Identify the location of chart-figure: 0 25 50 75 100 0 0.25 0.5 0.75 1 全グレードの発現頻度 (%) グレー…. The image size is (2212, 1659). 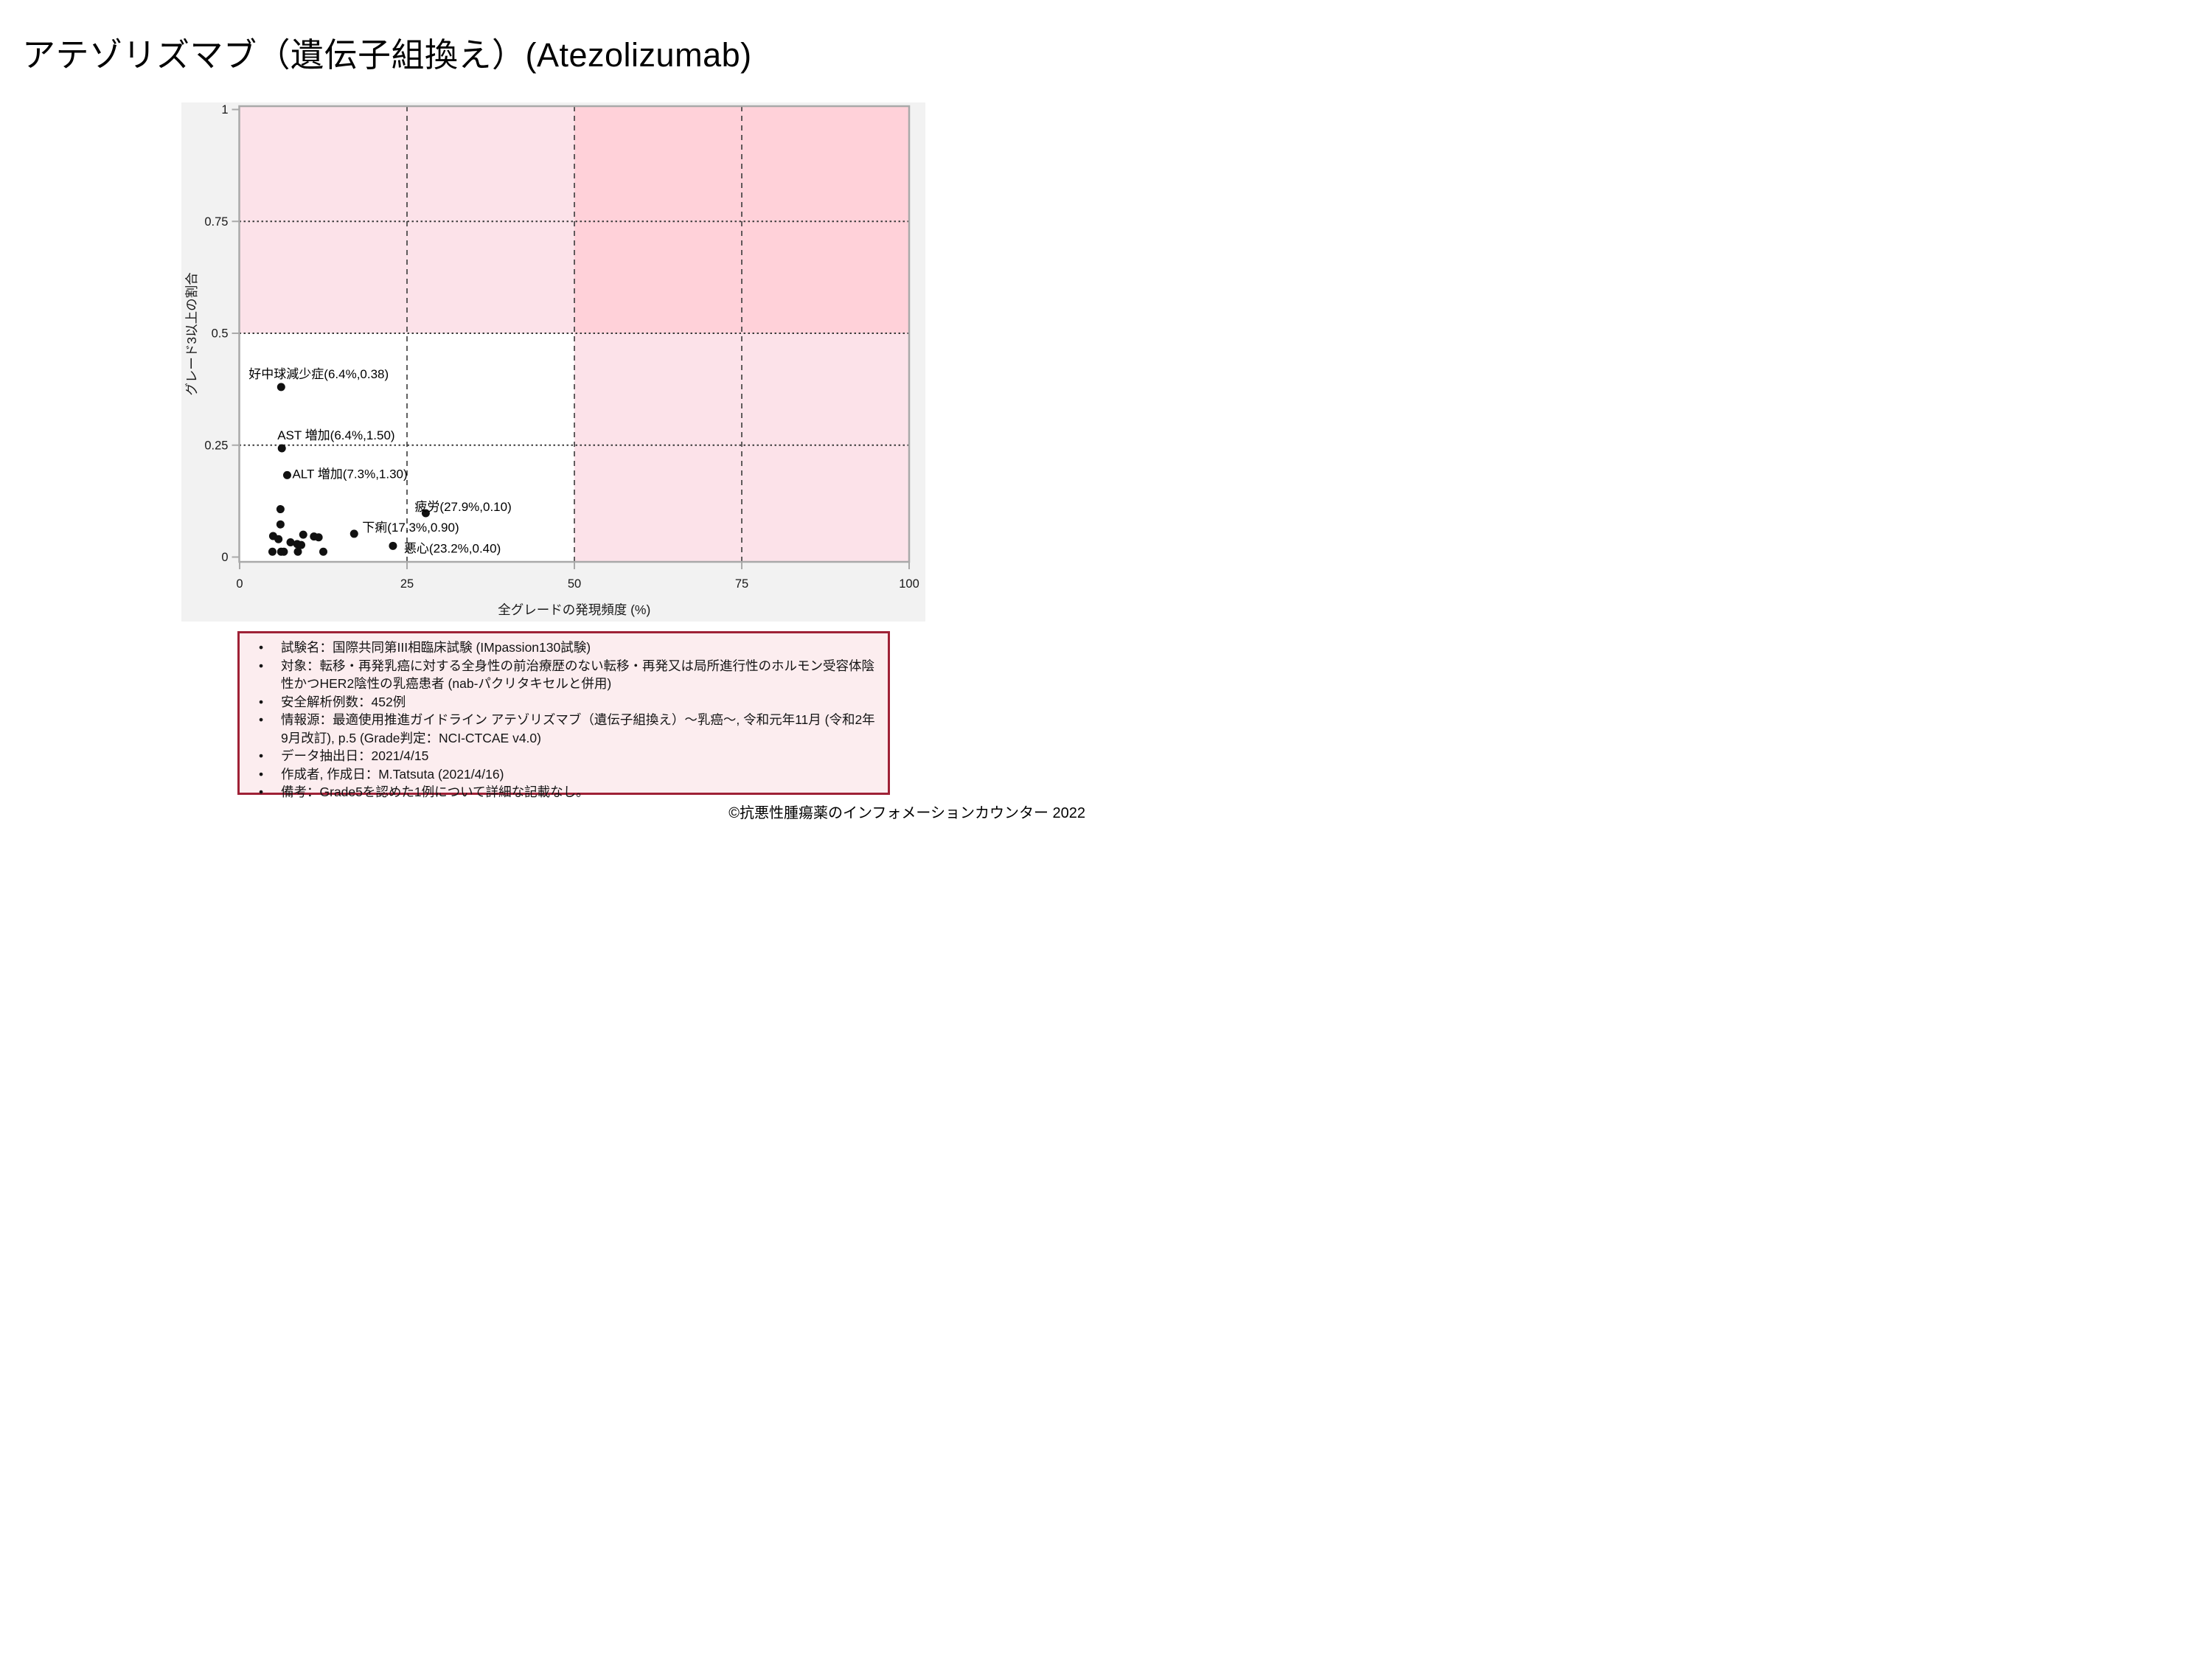
(553, 362).